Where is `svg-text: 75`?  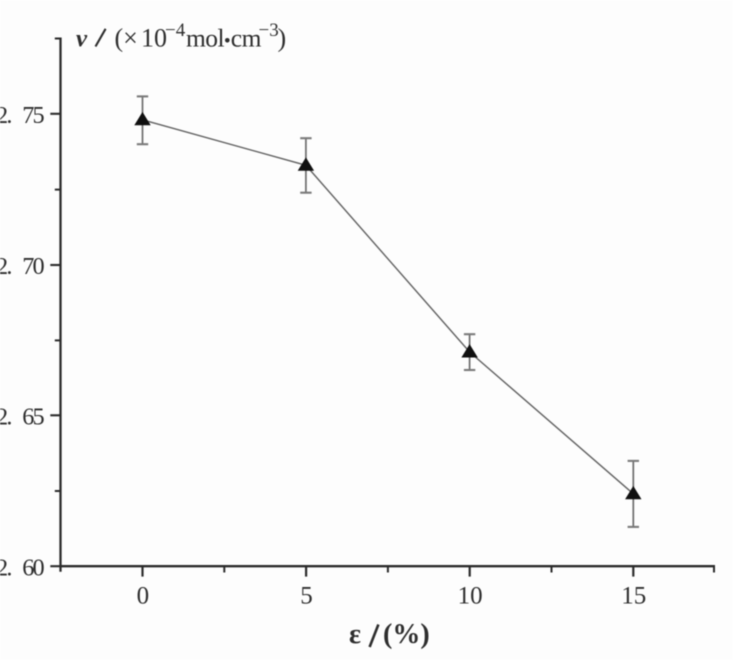
svg-text: 75 is located at coordinates (33, 115).